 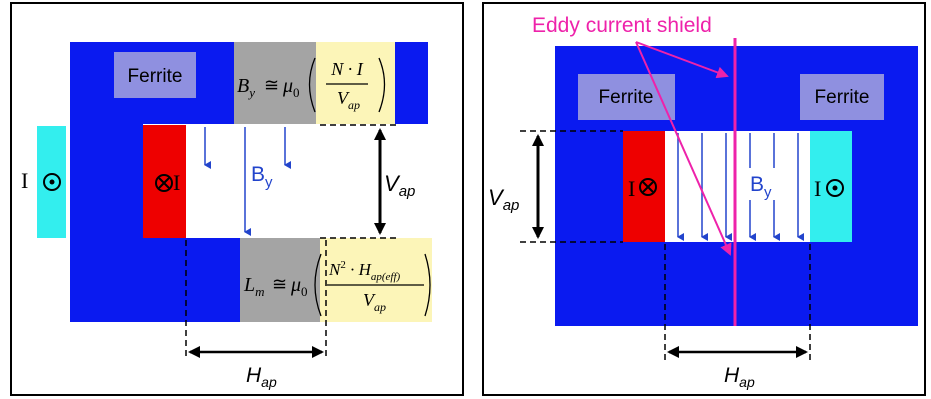 I want to click on svg-text: N · I, so click(x=347, y=69).